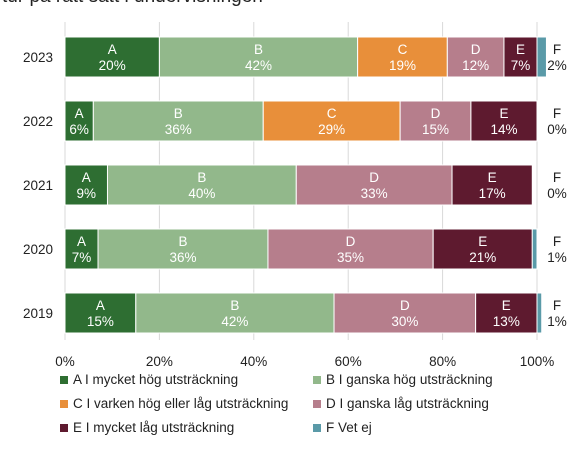 The height and width of the screenshot is (455, 569). I want to click on x-tick-label: 40%, so click(253, 361).